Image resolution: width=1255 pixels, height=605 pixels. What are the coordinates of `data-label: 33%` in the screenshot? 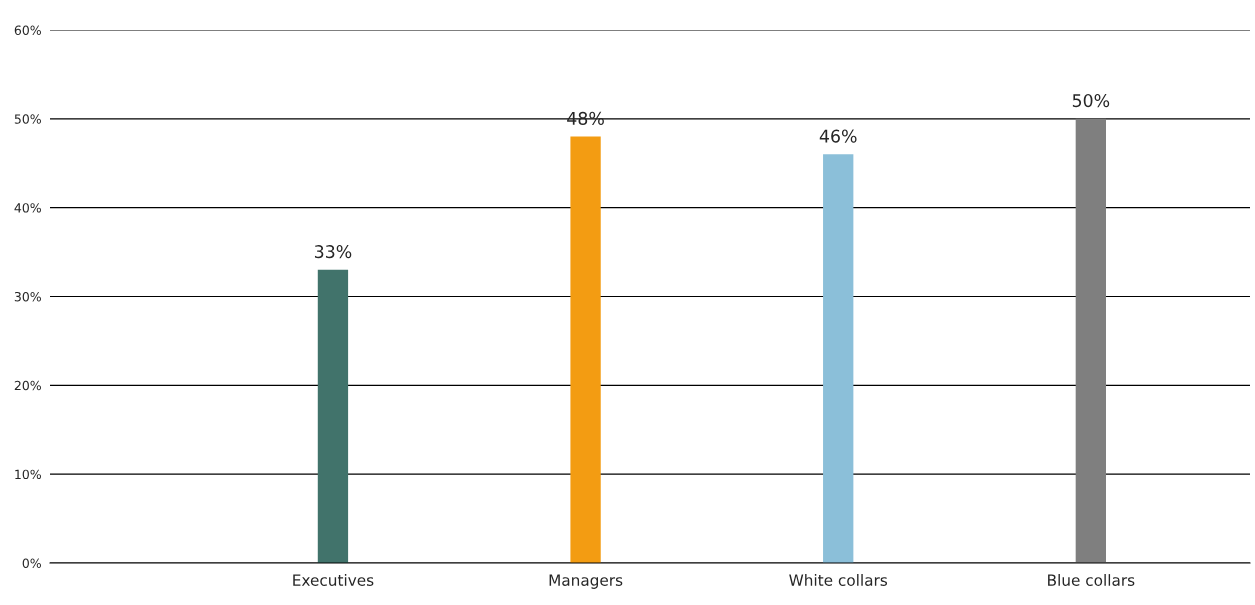 It's located at (333, 252).